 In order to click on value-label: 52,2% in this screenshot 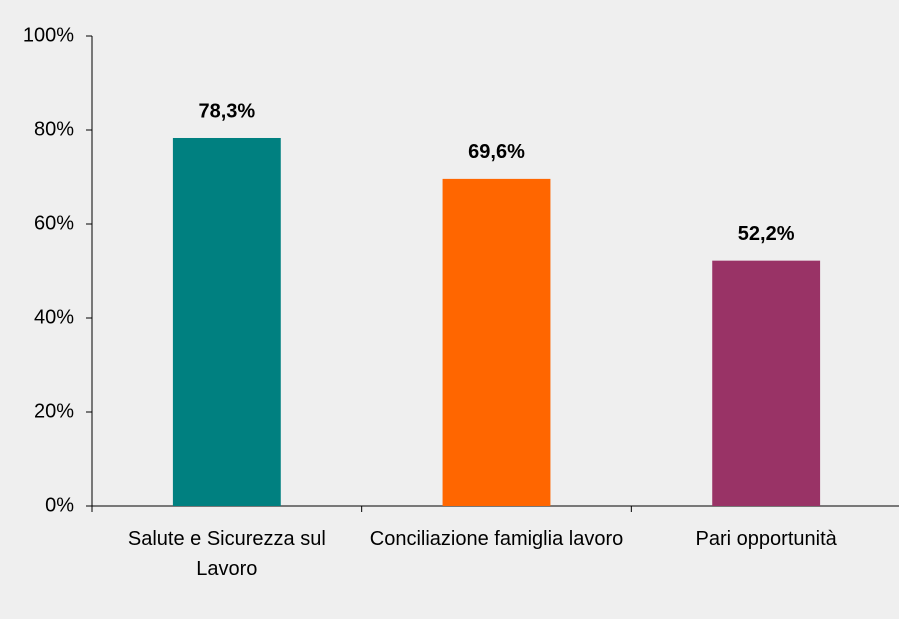, I will do `click(766, 234)`.